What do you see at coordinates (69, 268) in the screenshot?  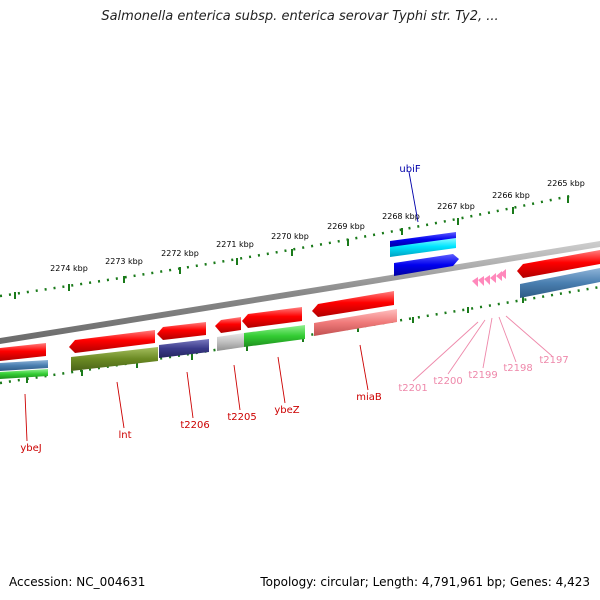 I see `kbp-label-2274: 2274 kbp` at bounding box center [69, 268].